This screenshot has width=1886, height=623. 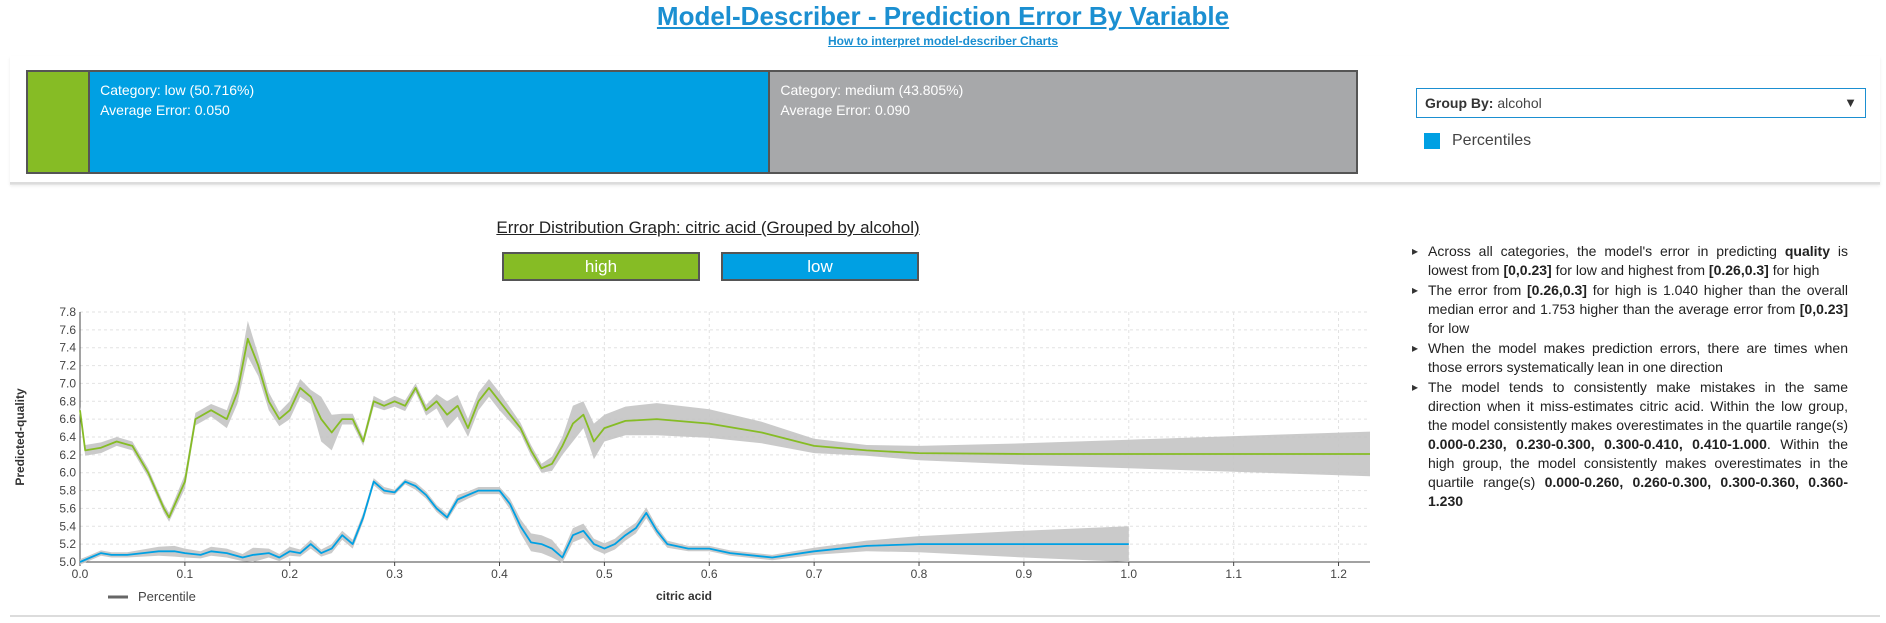 I want to click on series-toggle-low: low, so click(x=820, y=266).